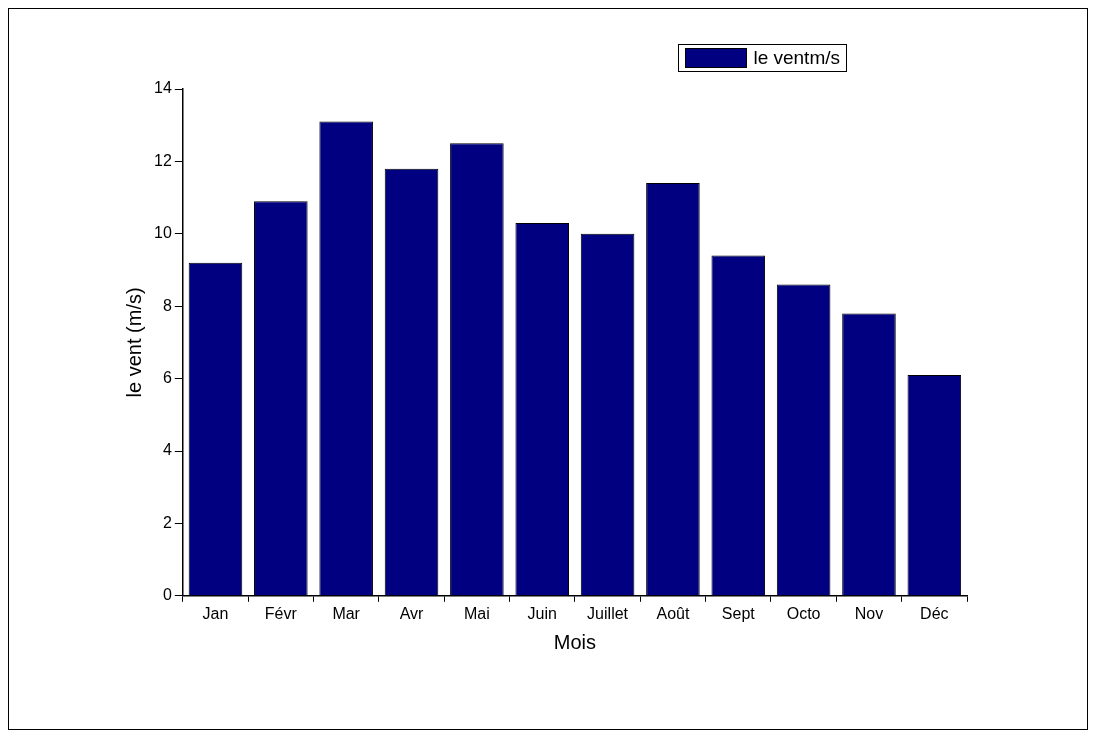 The width and height of the screenshot is (1095, 740). I want to click on text: le ventm/s, so click(796, 58).